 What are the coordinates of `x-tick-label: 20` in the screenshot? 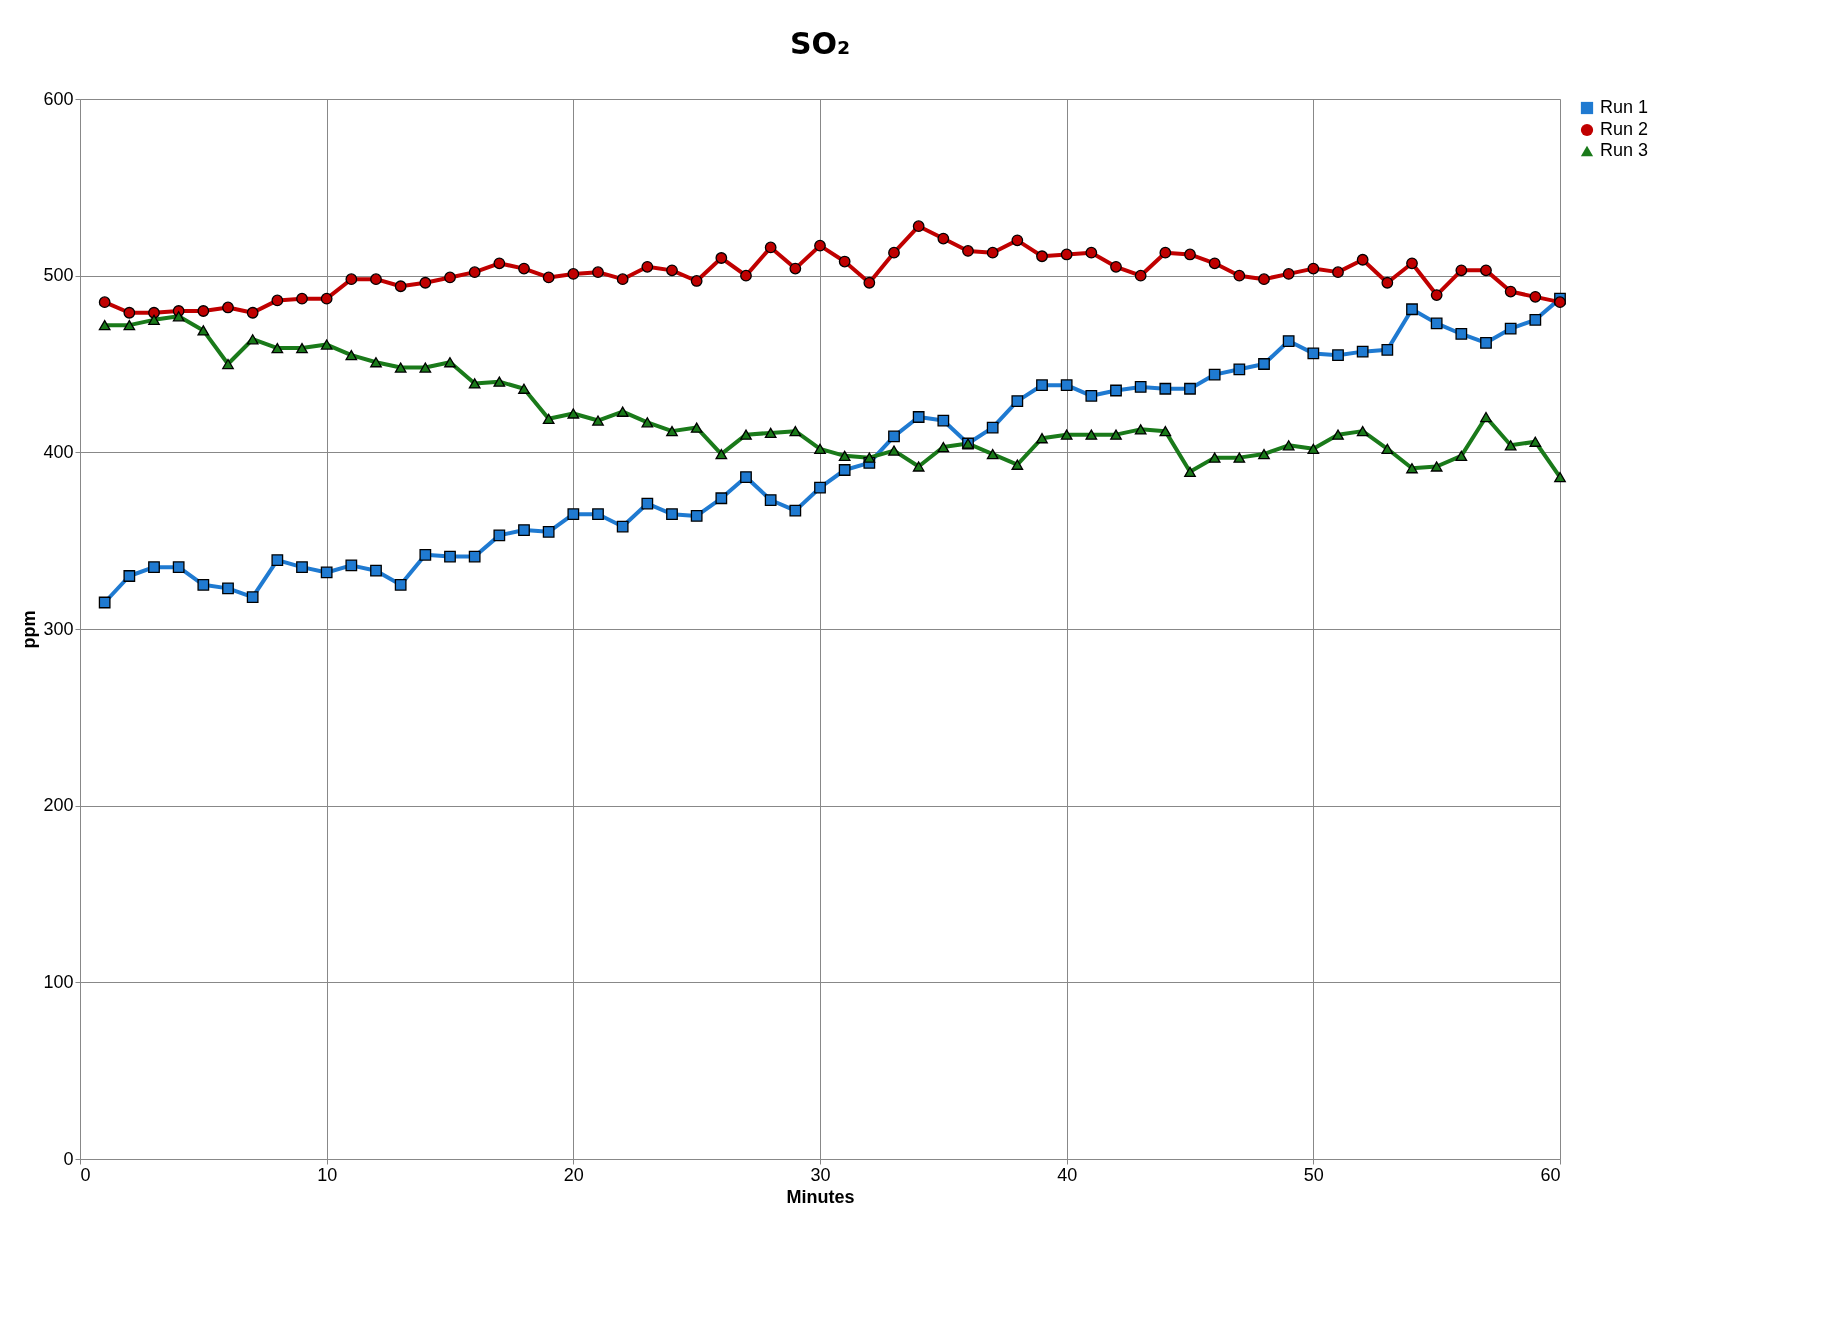 It's located at (573, 1174).